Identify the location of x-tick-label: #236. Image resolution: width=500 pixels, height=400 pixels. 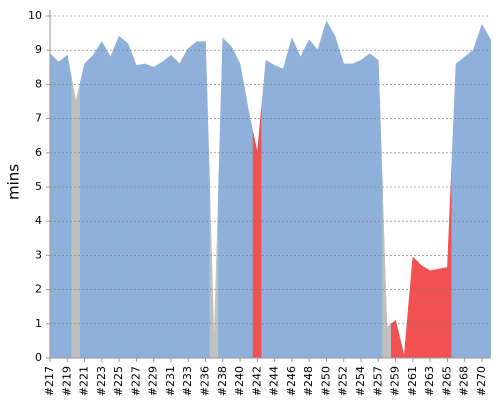
(205, 381).